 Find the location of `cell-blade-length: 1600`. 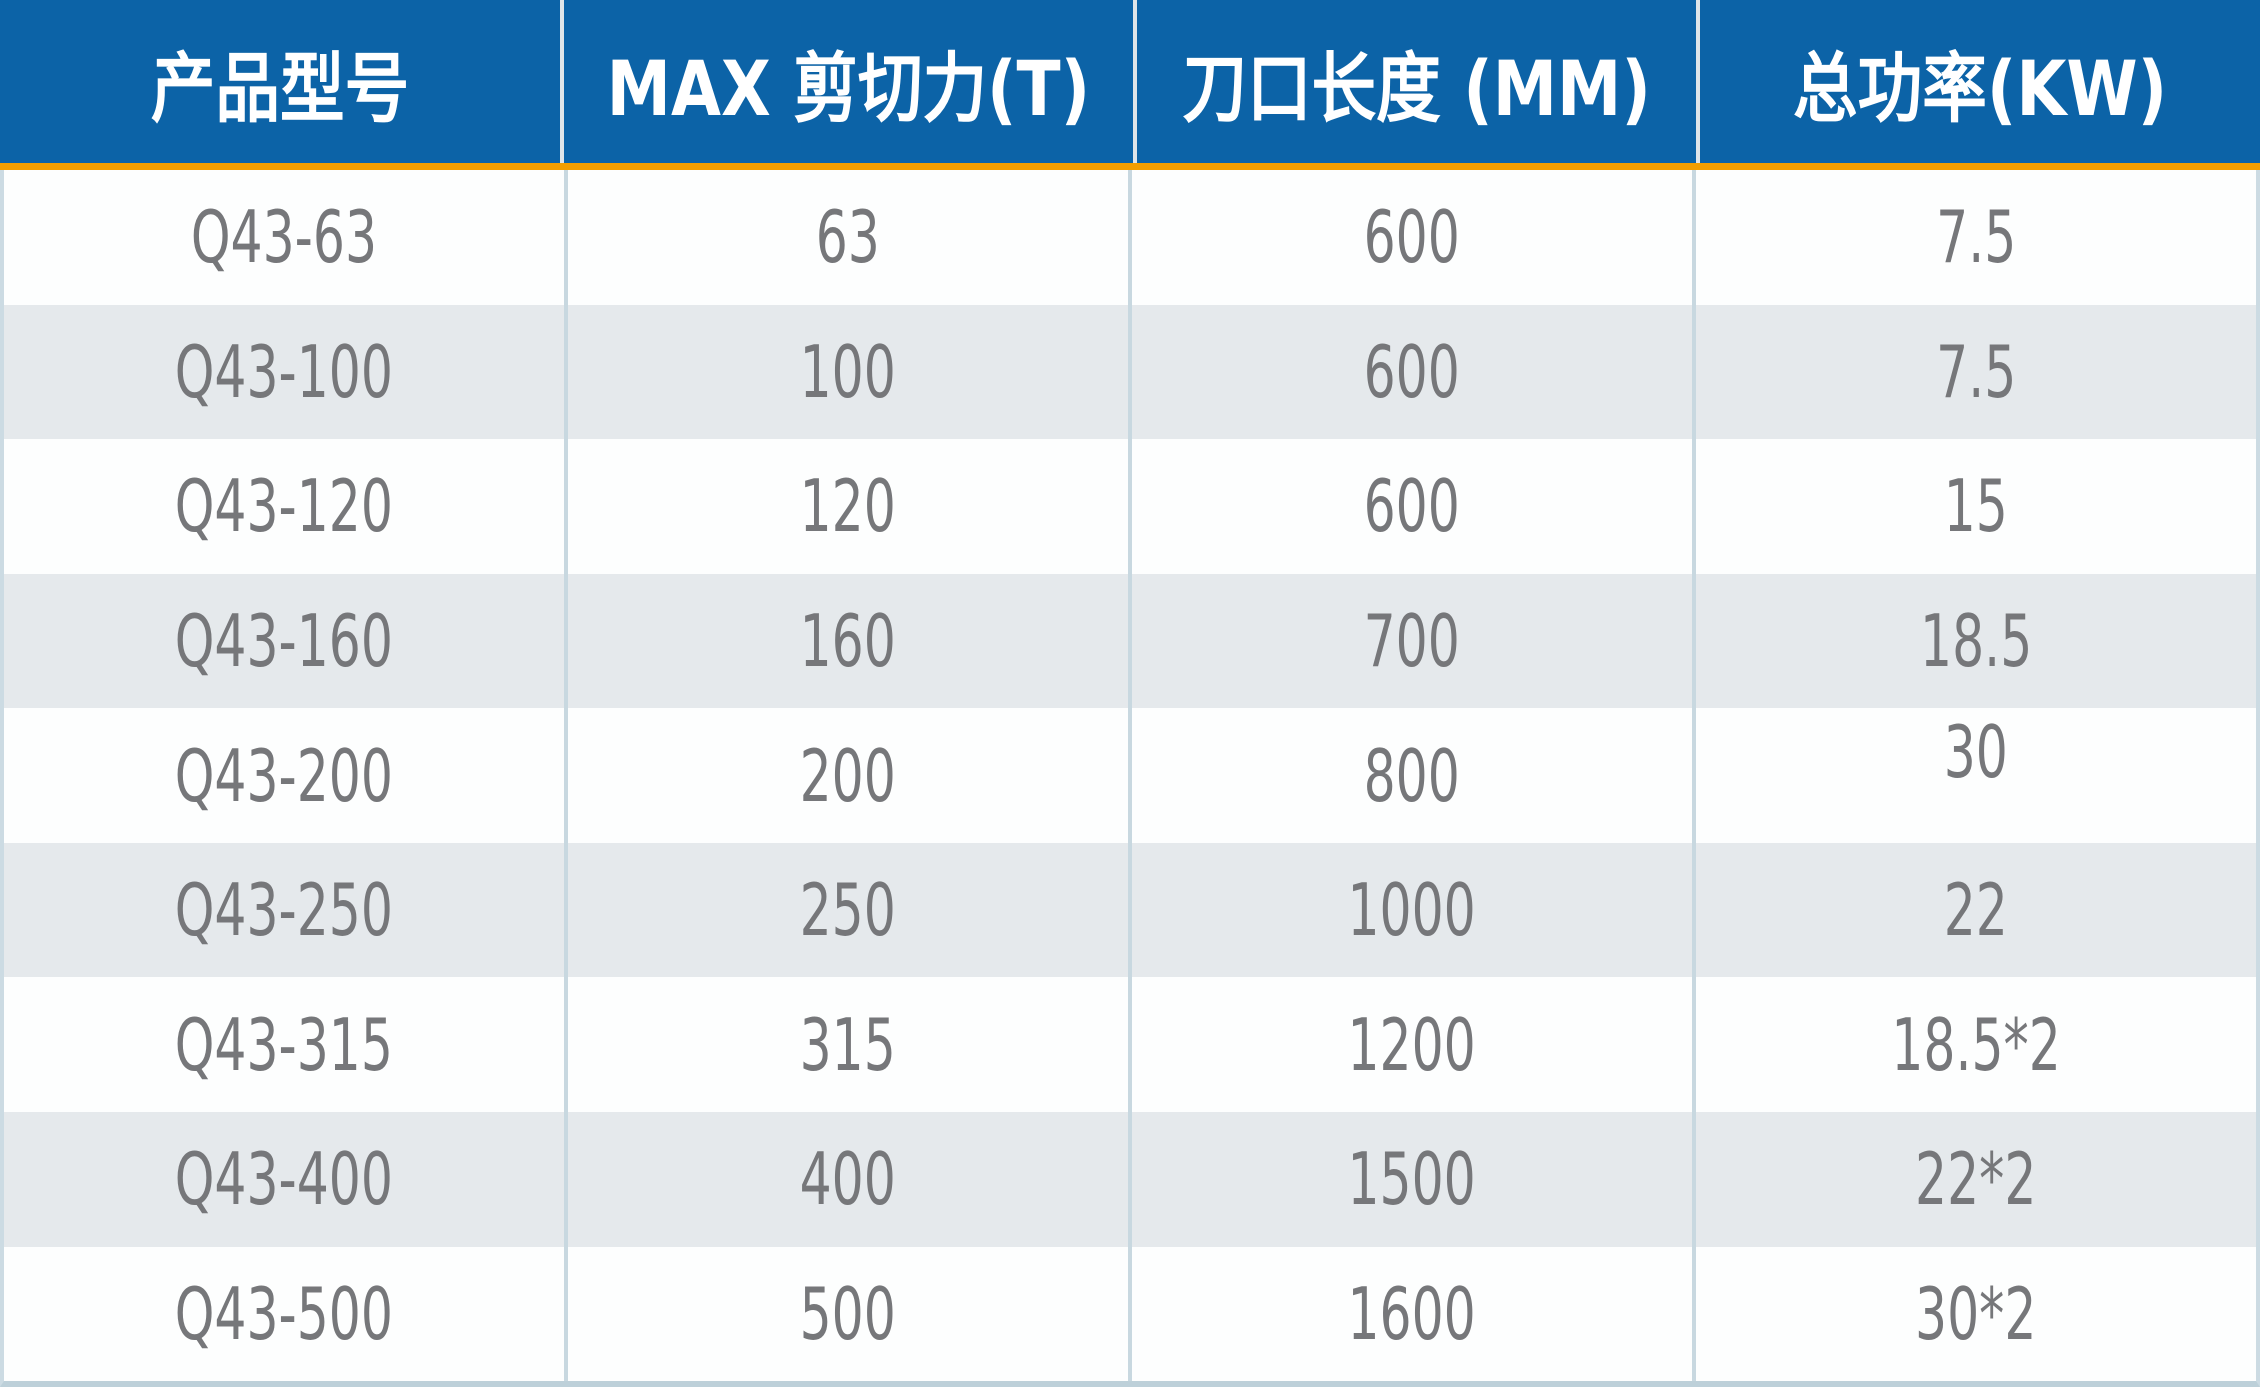

cell-blade-length: 1600 is located at coordinates (1414, 1314).